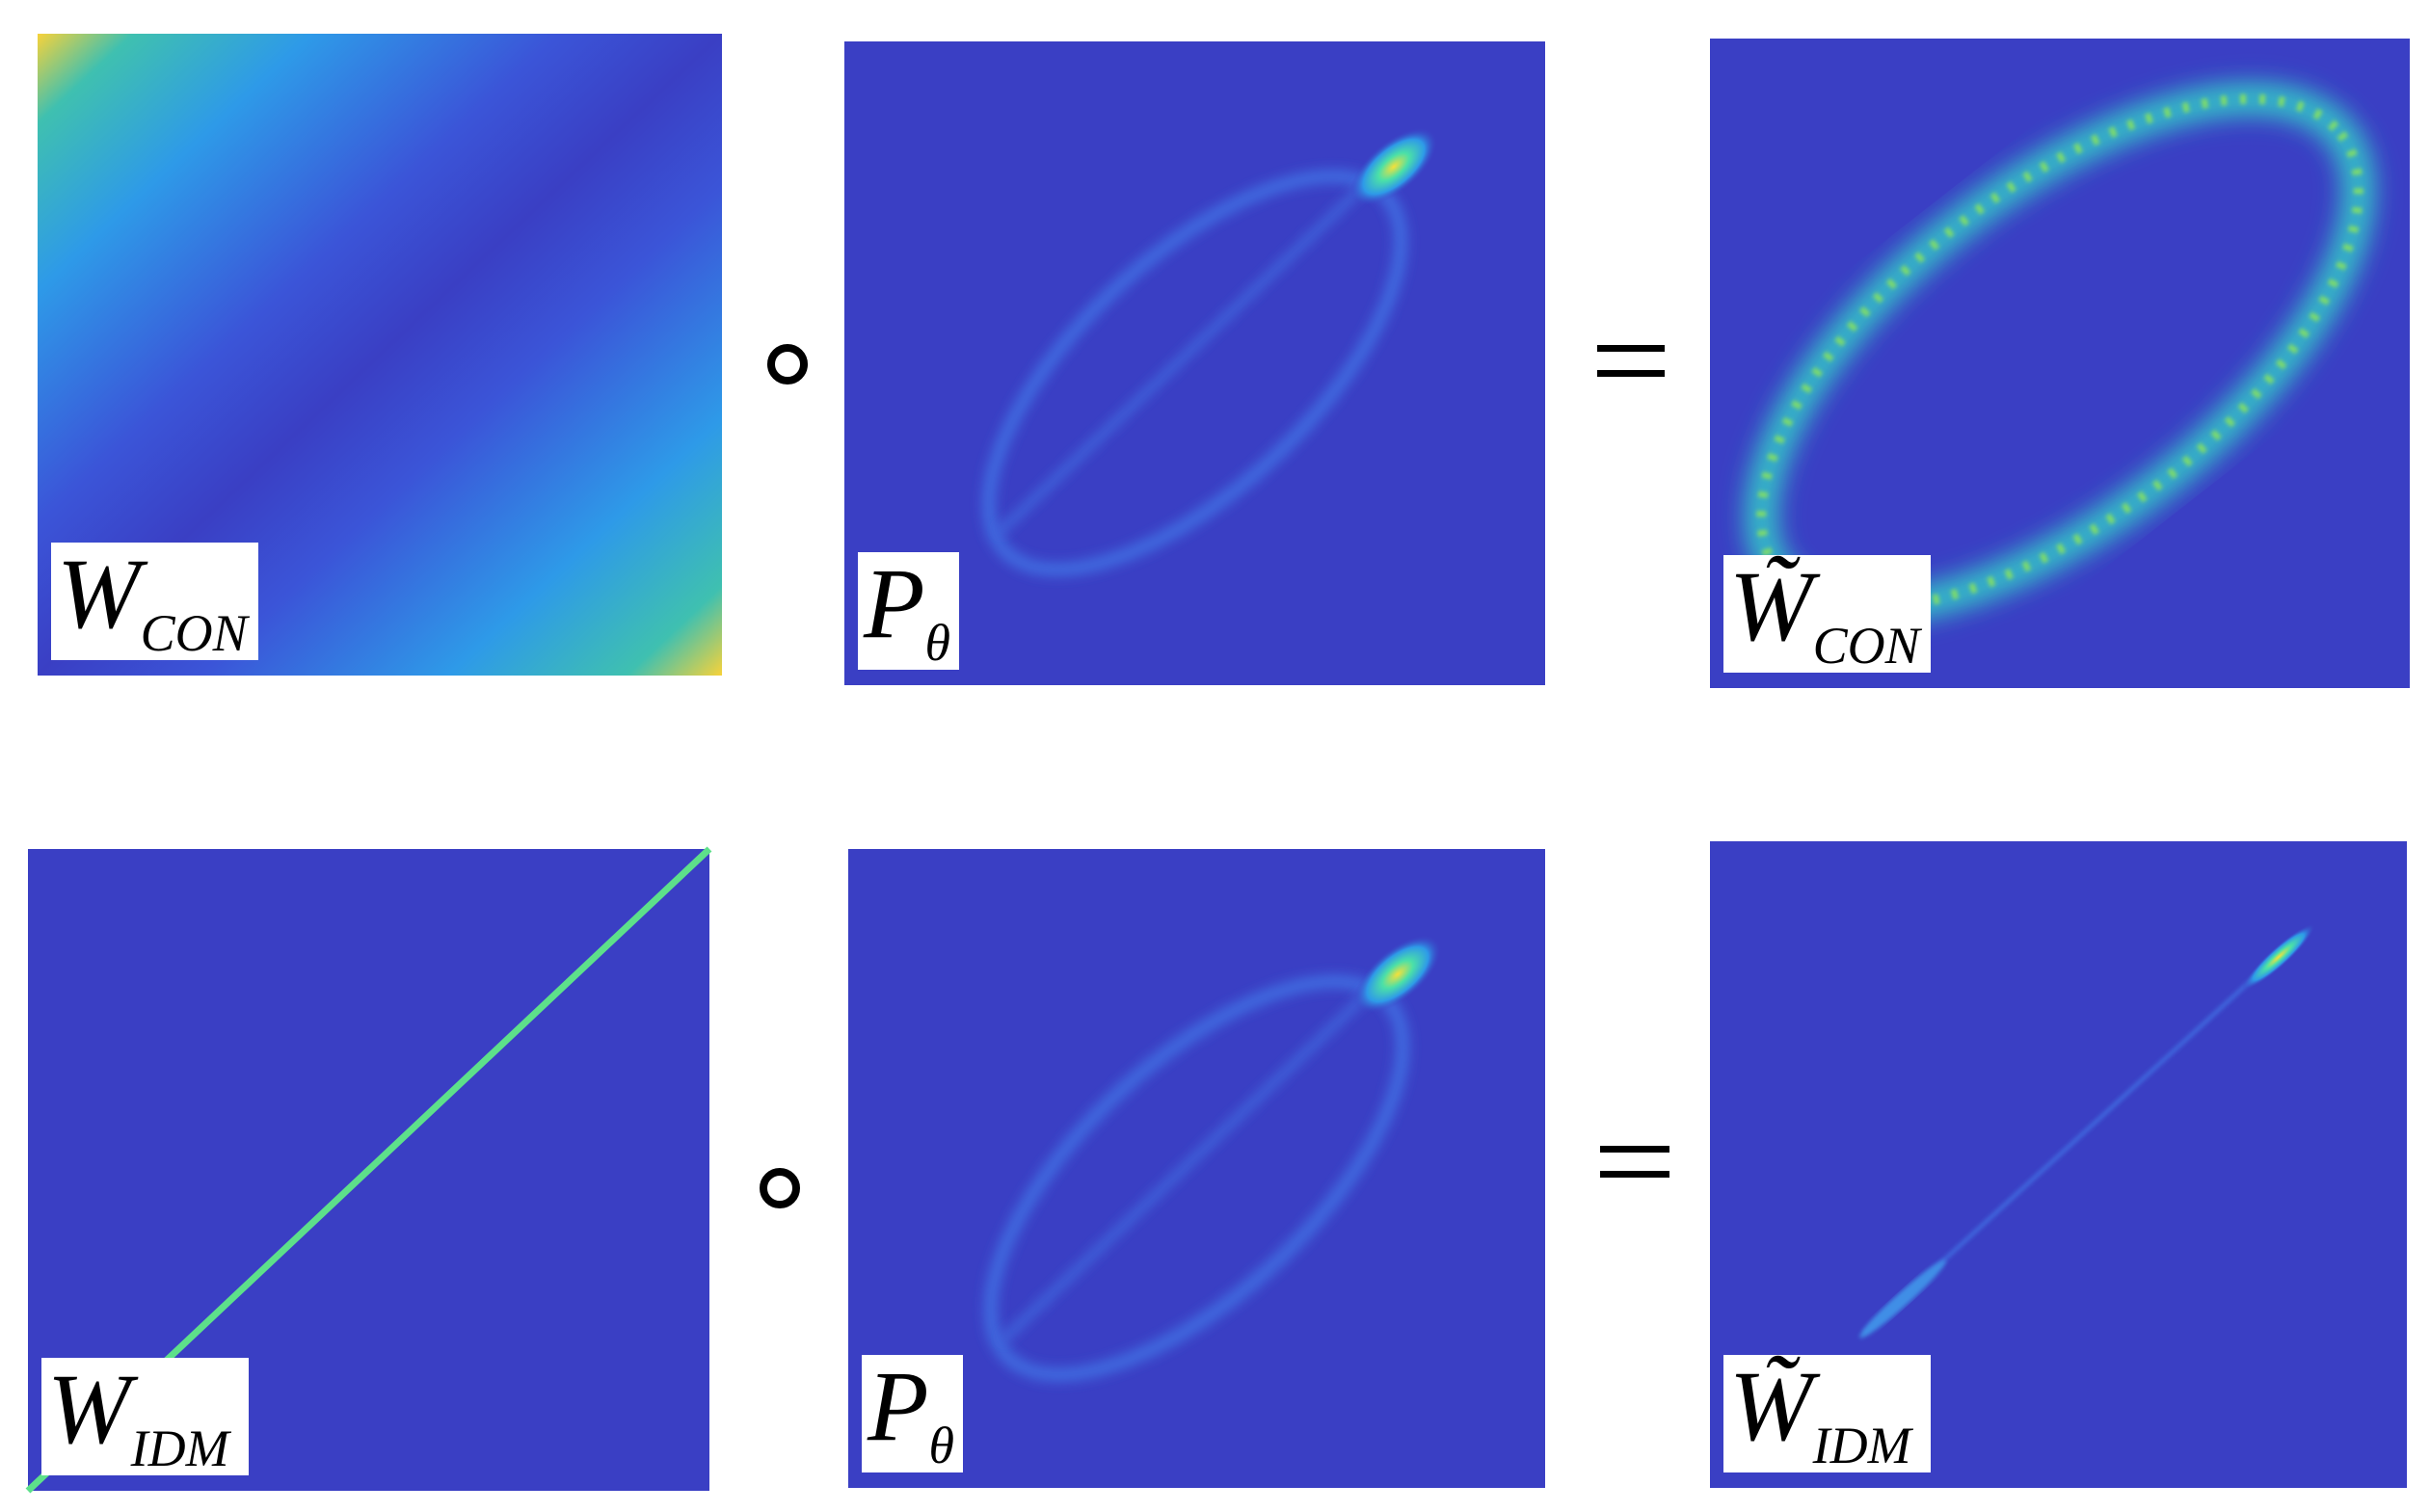 This screenshot has width=2430, height=1512. What do you see at coordinates (380, 355) in the screenshot?
I see `heatmap-panel: WCON` at bounding box center [380, 355].